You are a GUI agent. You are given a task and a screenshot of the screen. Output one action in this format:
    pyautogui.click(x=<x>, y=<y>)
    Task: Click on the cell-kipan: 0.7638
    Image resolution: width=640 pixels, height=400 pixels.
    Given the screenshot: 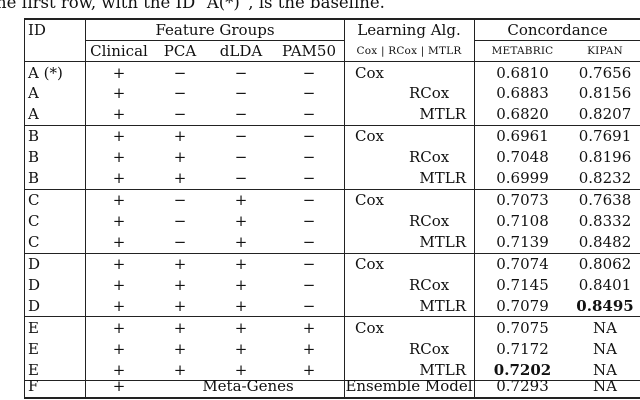 What is the action you would take?
    pyautogui.click(x=605, y=200)
    